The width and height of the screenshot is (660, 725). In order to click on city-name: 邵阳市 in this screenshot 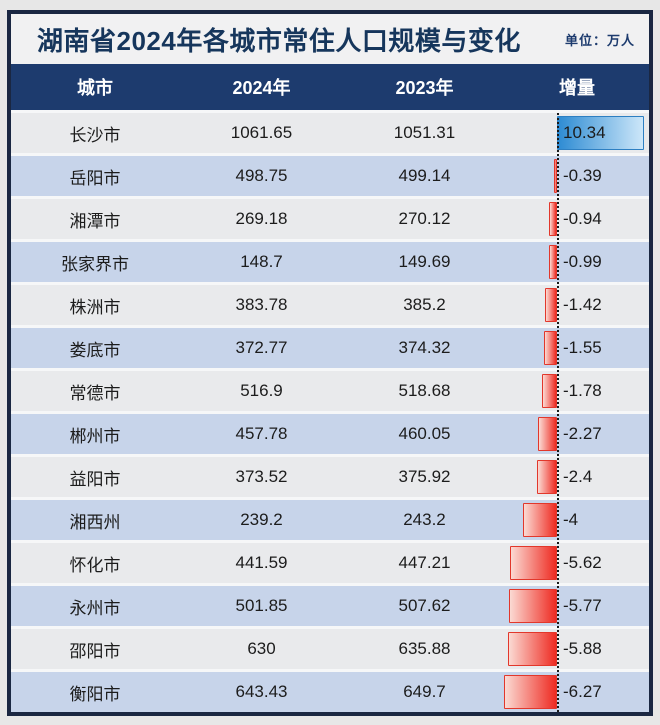, I will do `click(95, 651)`.